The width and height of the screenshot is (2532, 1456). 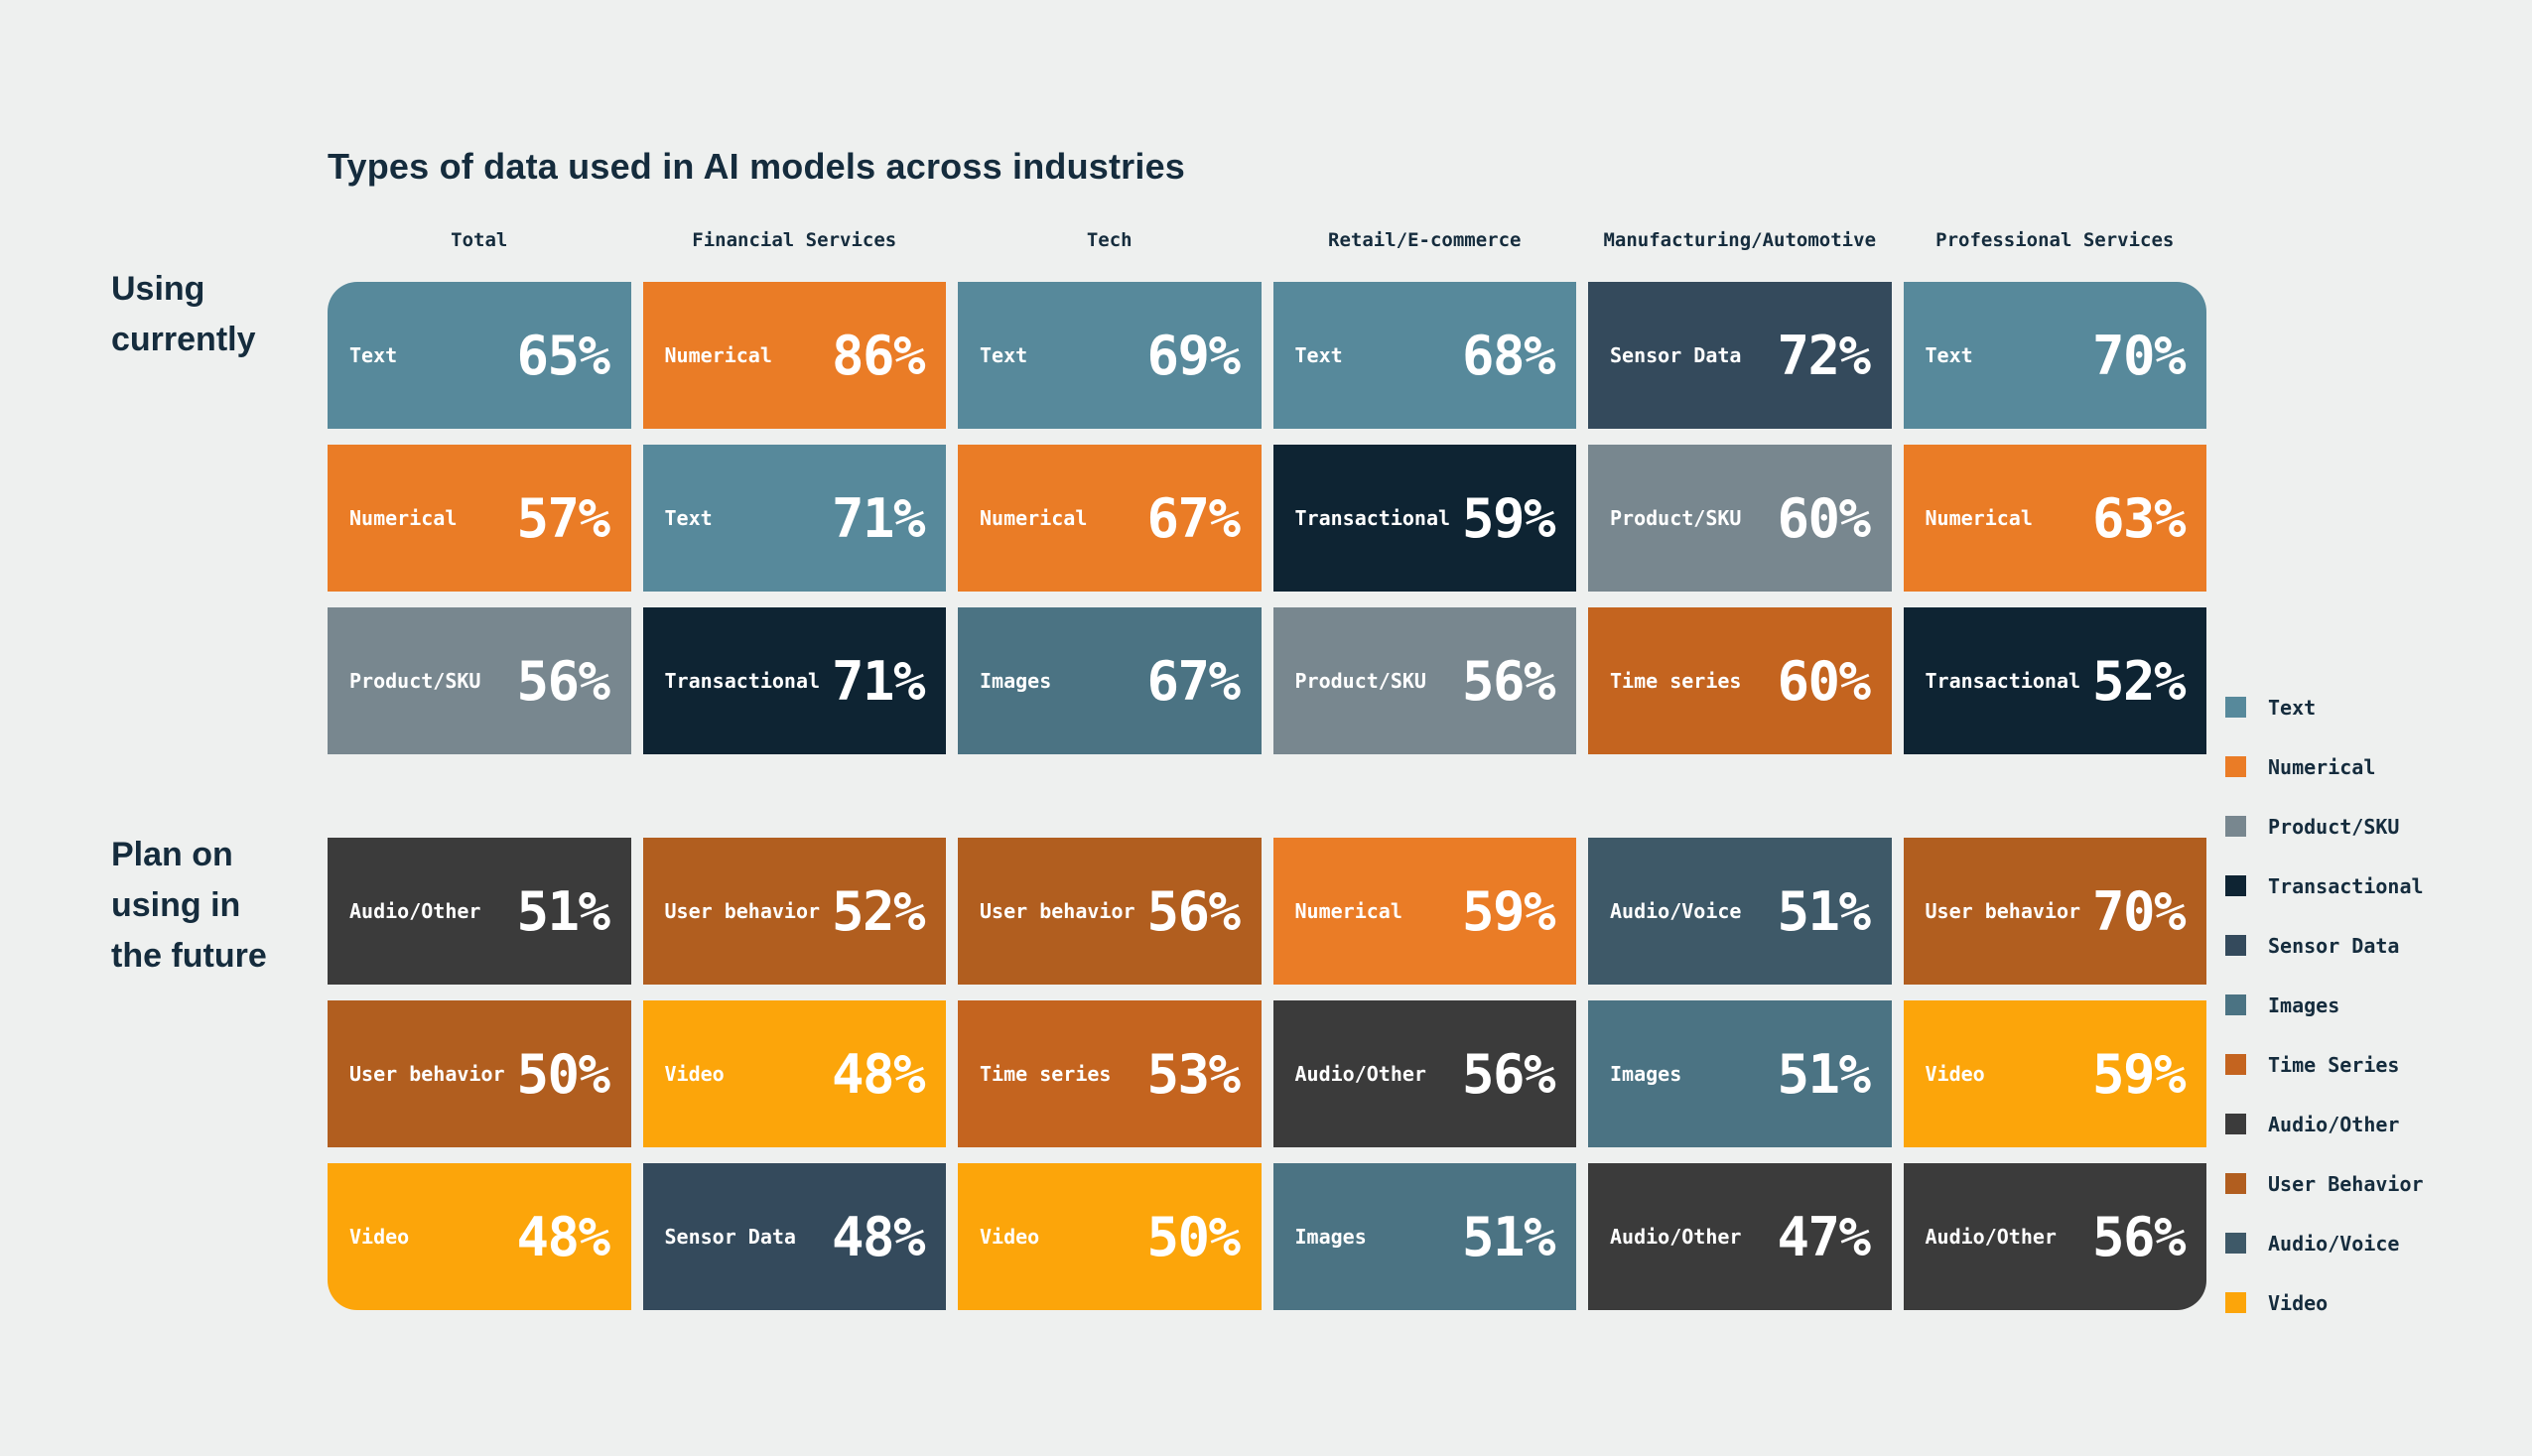 I want to click on tile-label: Audio/Voice, so click(x=1676, y=911).